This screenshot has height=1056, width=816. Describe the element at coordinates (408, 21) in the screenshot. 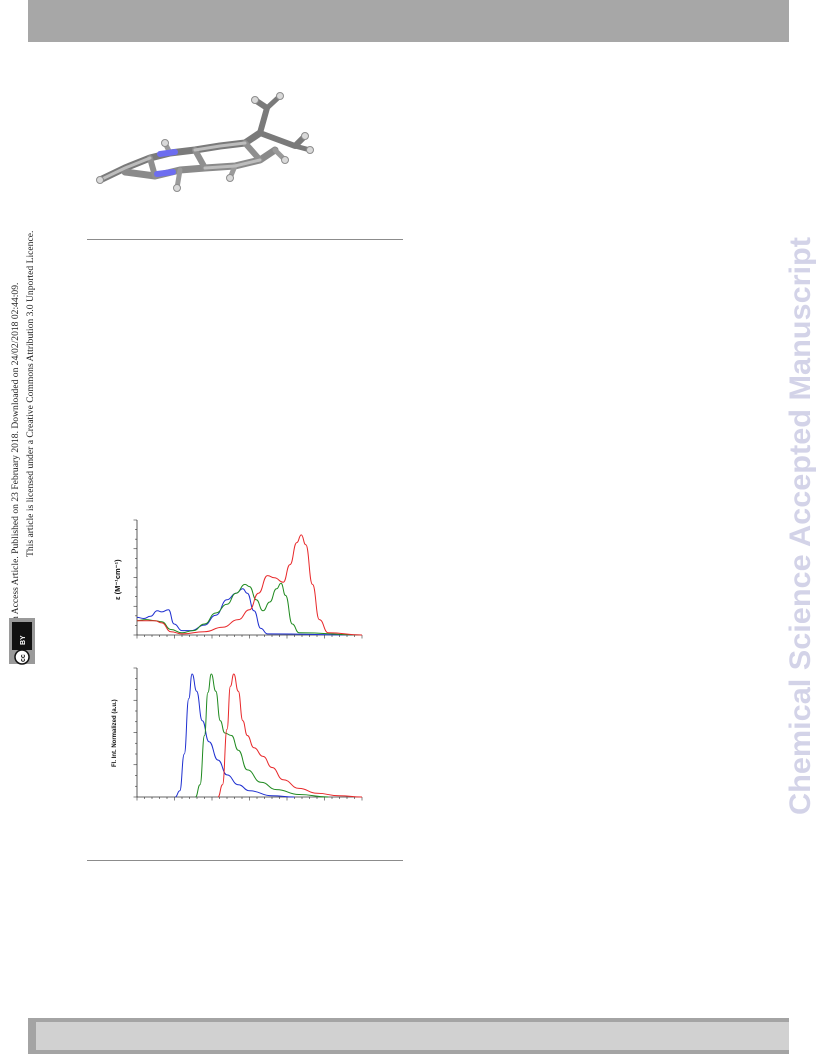

I see `header-bar` at that location.